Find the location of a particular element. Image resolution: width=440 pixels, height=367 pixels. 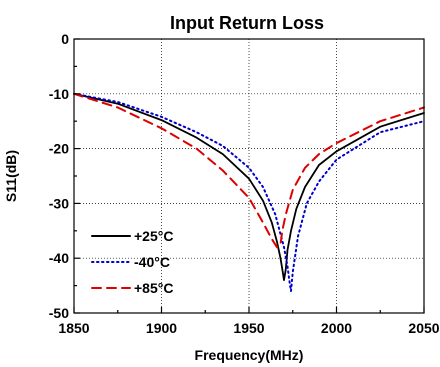

y-tick-label: 0 is located at coordinates (65, 39).